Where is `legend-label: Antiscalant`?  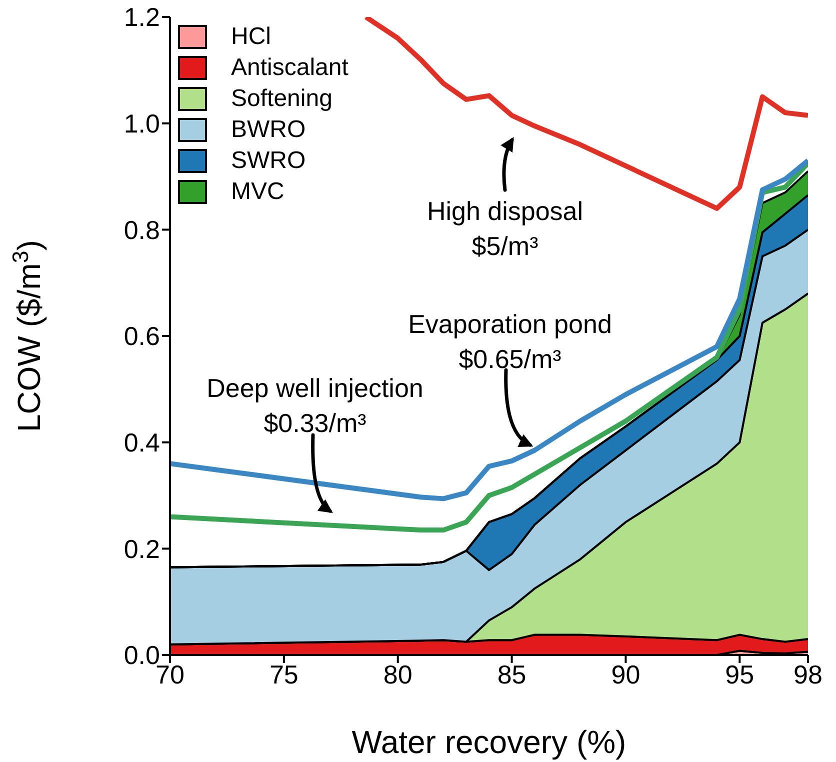 legend-label: Antiscalant is located at coordinates (289, 68).